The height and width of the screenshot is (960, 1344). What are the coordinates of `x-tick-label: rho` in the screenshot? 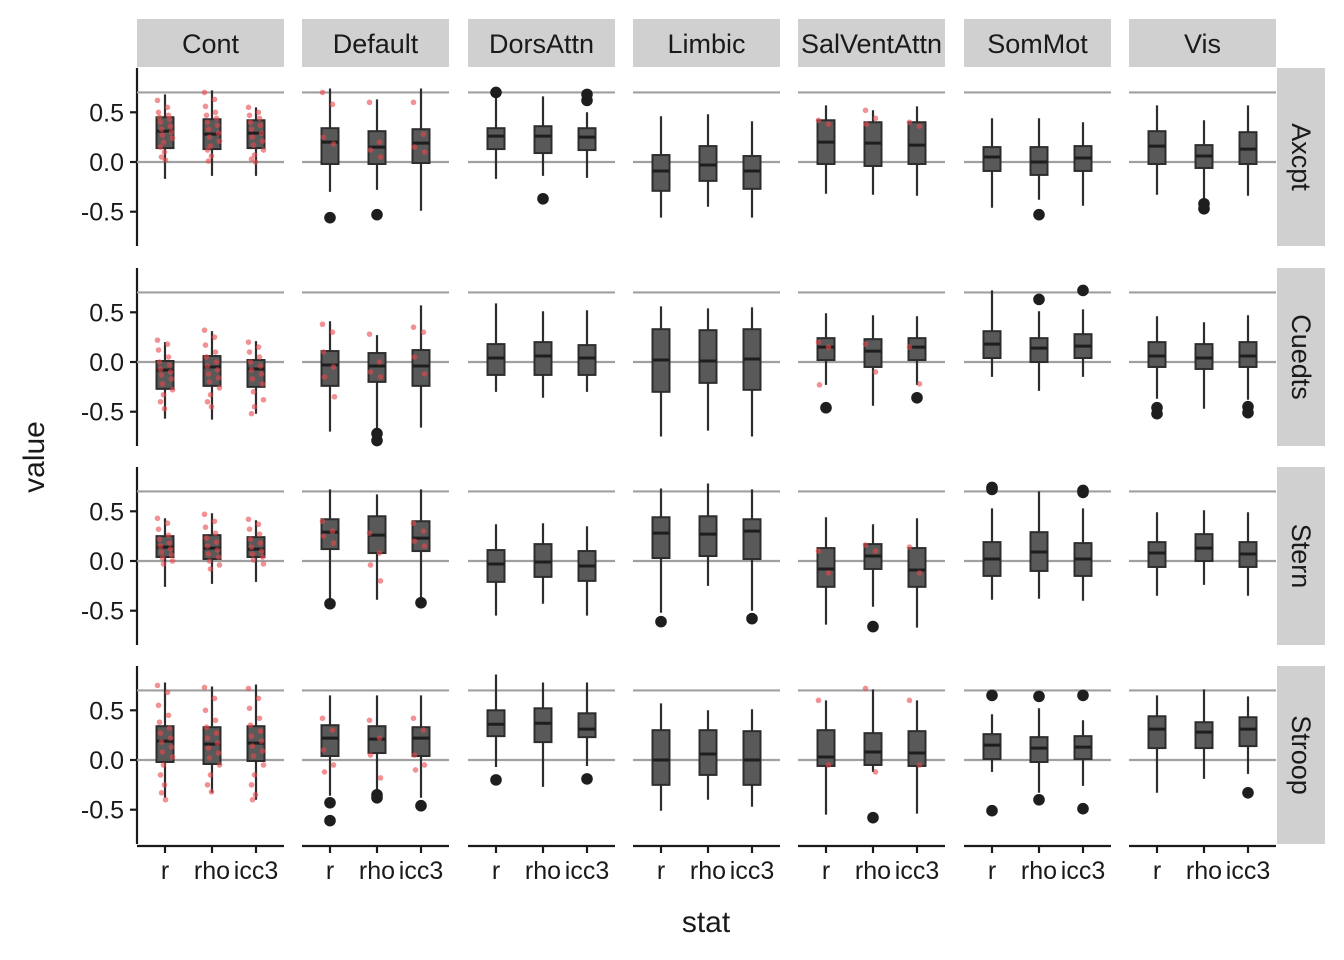 It's located at (1039, 871).